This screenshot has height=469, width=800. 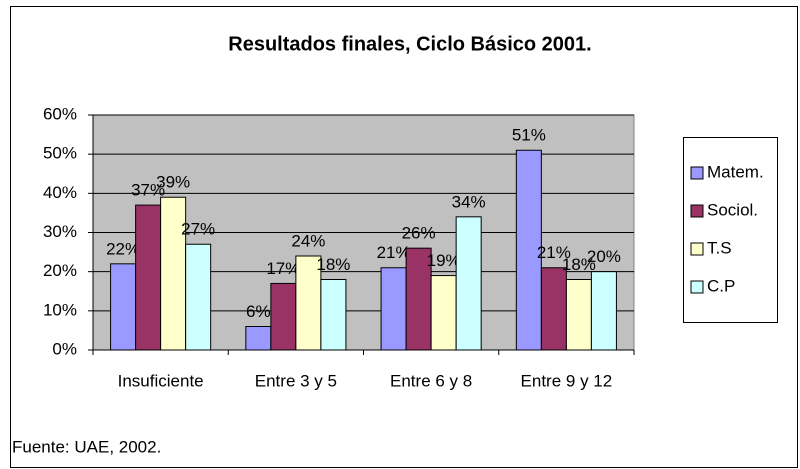 I want to click on y-tick-label: 50%, so click(x=60, y=153).